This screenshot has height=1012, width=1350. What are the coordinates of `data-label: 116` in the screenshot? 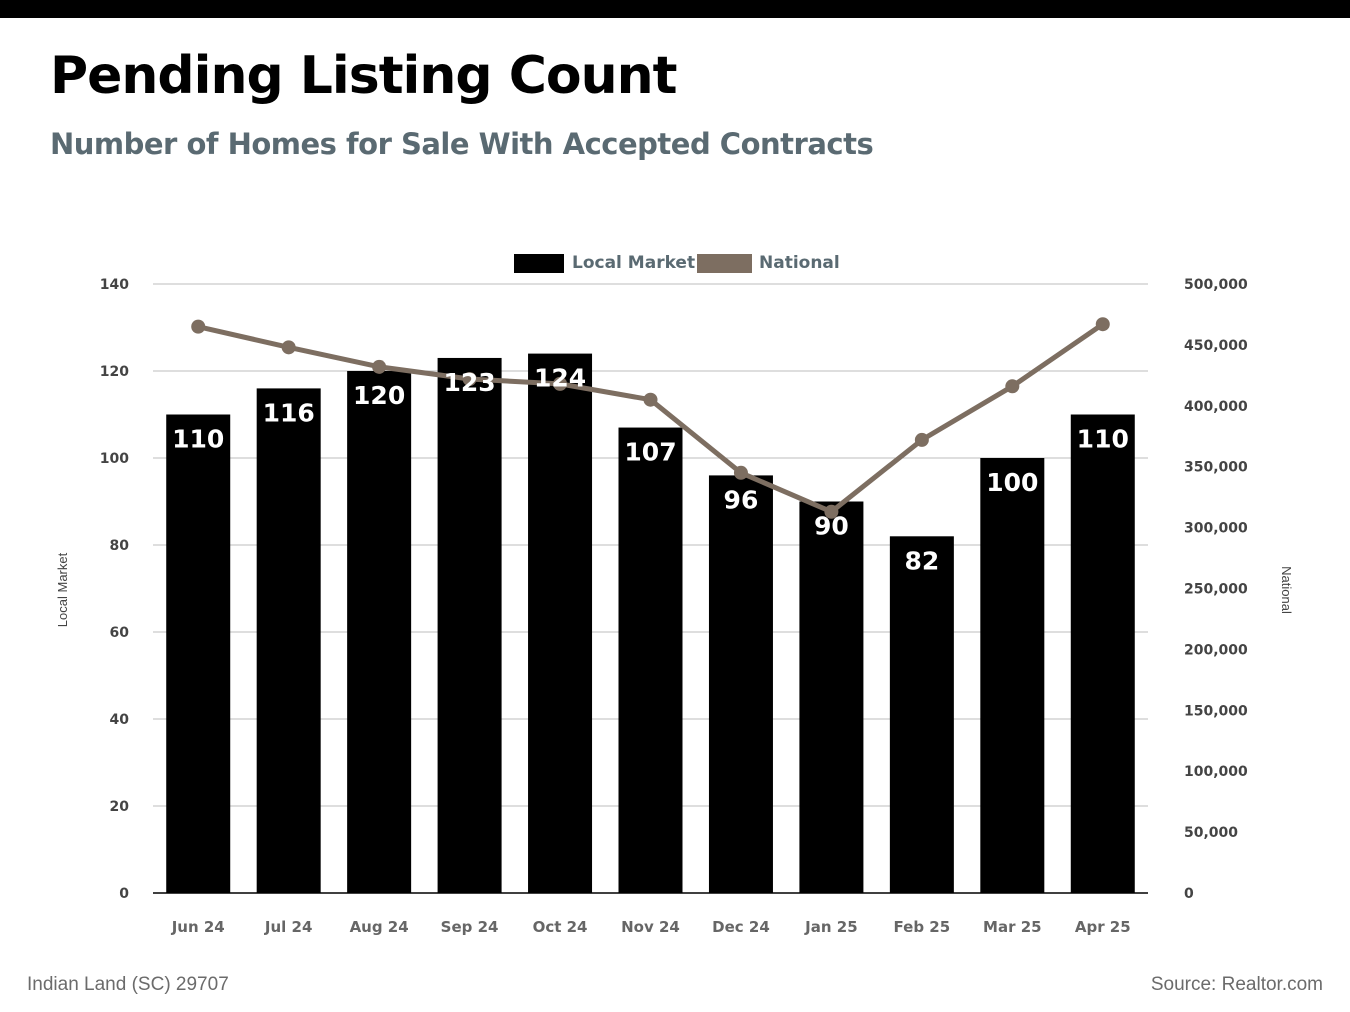 It's located at (289, 412).